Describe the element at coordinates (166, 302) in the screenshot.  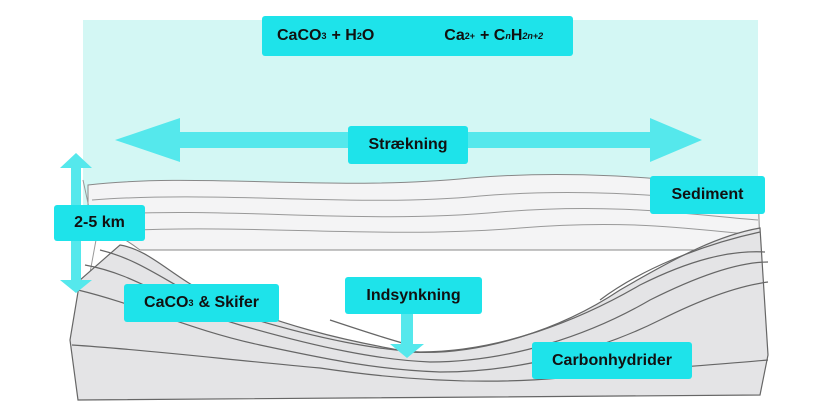
I see `carbonate-prefix: CaCO` at that location.